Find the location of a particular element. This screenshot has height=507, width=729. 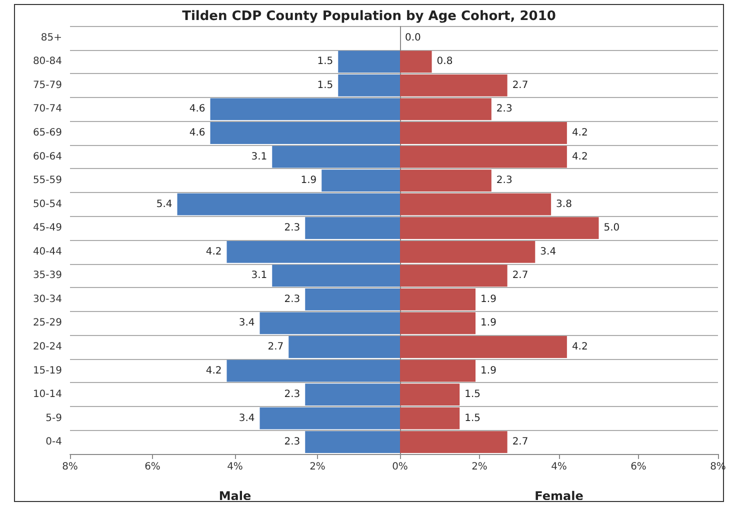

y-tick-label: 15-19 is located at coordinates (47, 370).